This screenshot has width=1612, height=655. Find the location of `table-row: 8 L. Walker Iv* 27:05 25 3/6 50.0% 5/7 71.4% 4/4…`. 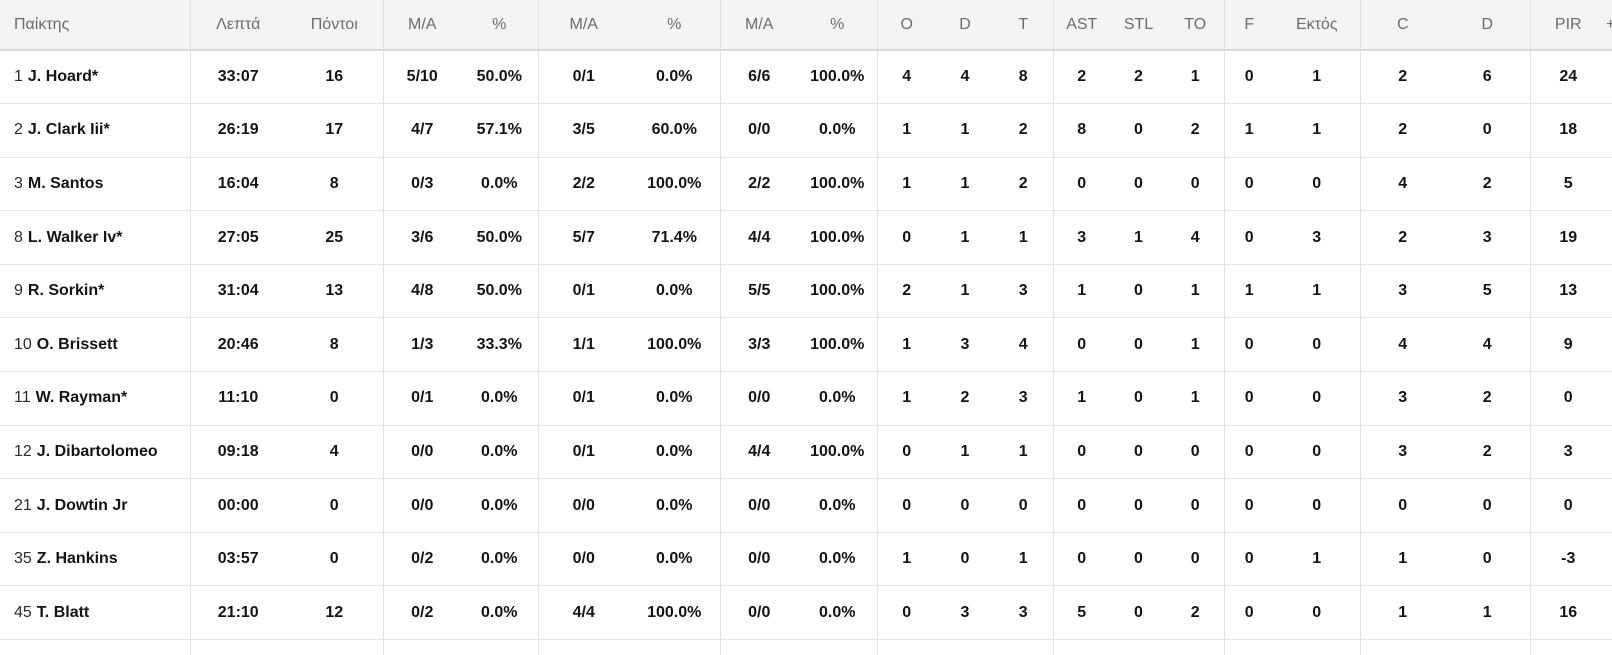

table-row: 8 L. Walker Iv* 27:05 25 3/6 50.0% 5/7 71.4% 4/4… is located at coordinates (806, 237).